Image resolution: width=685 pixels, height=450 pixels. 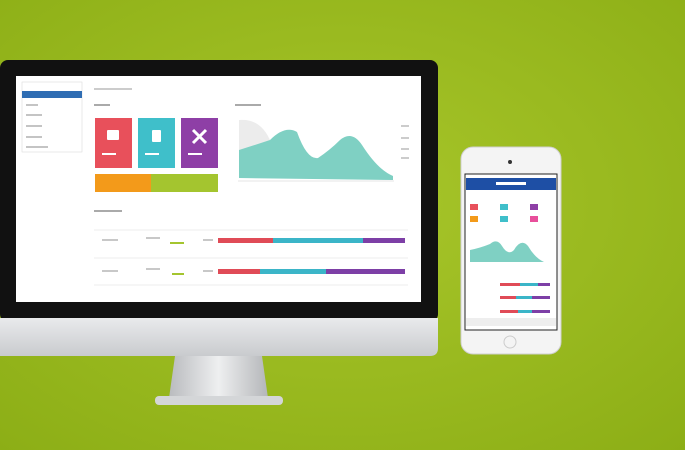 What do you see at coordinates (219, 400) in the screenshot?
I see `stand-base` at bounding box center [219, 400].